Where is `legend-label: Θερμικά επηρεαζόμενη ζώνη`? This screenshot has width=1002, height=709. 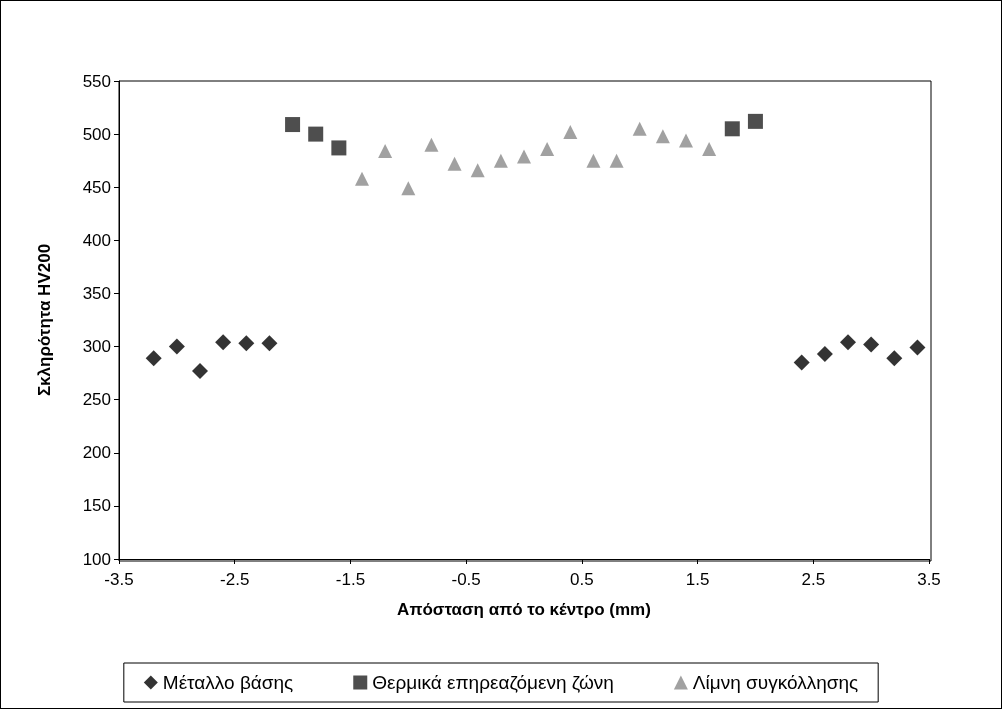
legend-label: Θερμικά επηρεαζόμενη ζώνη is located at coordinates (493, 682).